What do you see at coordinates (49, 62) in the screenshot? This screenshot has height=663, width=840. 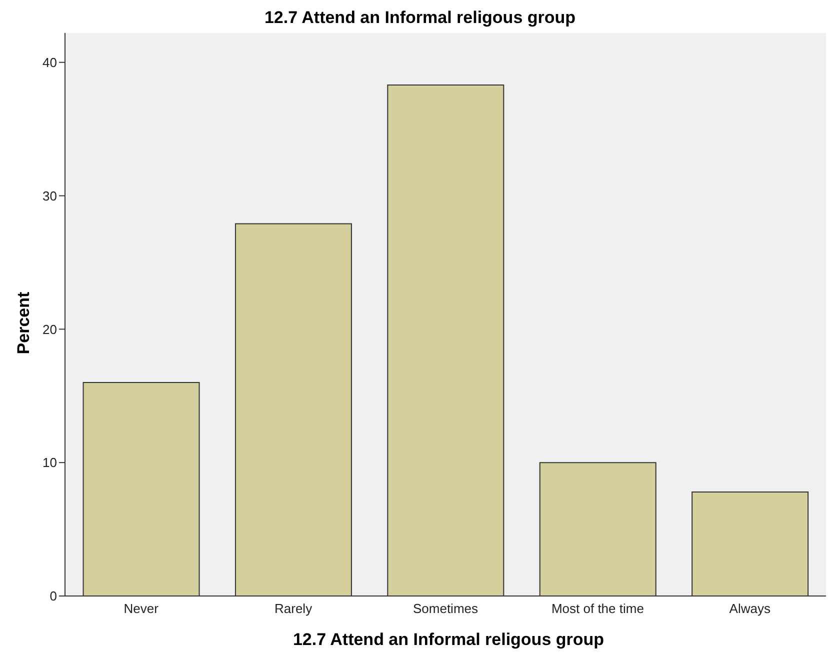 I see `y-tick-label: 40` at bounding box center [49, 62].